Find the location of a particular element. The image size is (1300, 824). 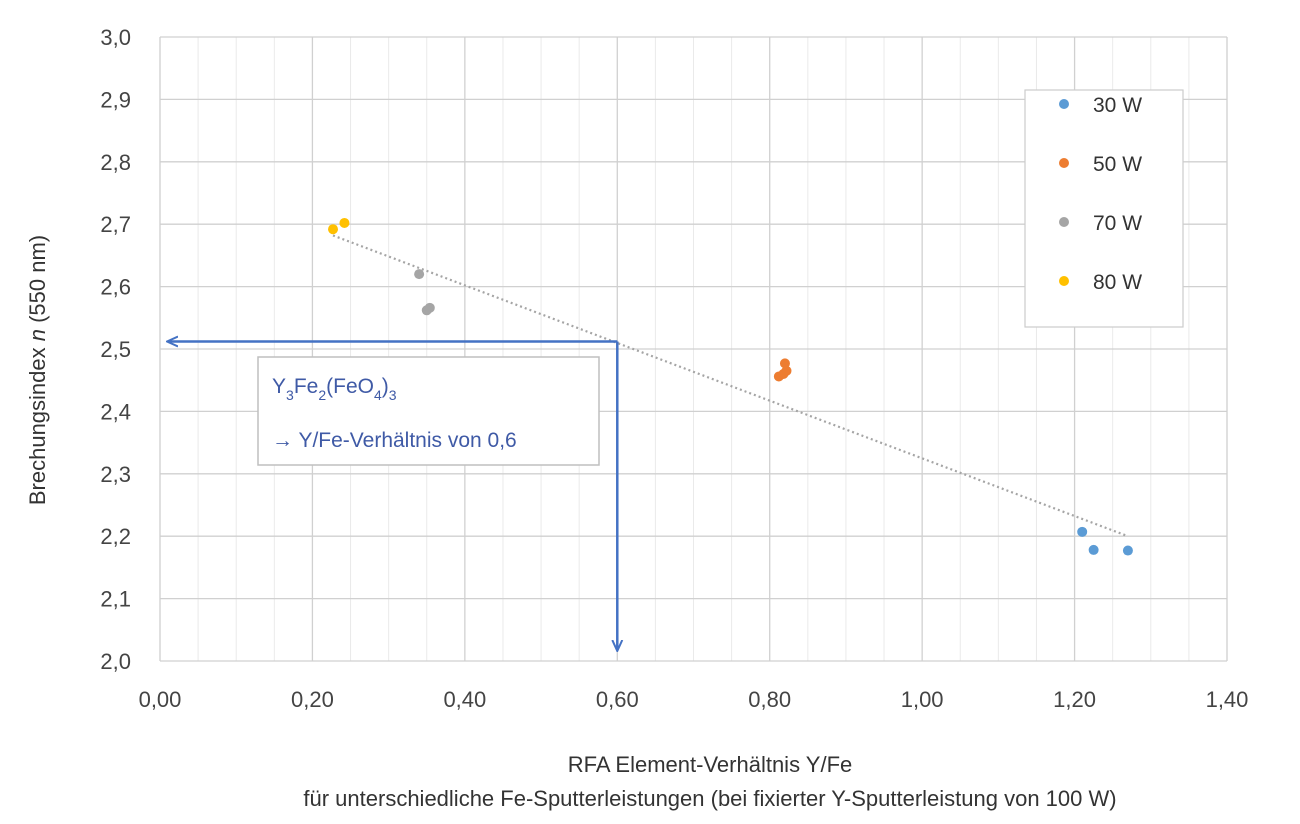

x-tick-label: 0,80 is located at coordinates (769, 699).